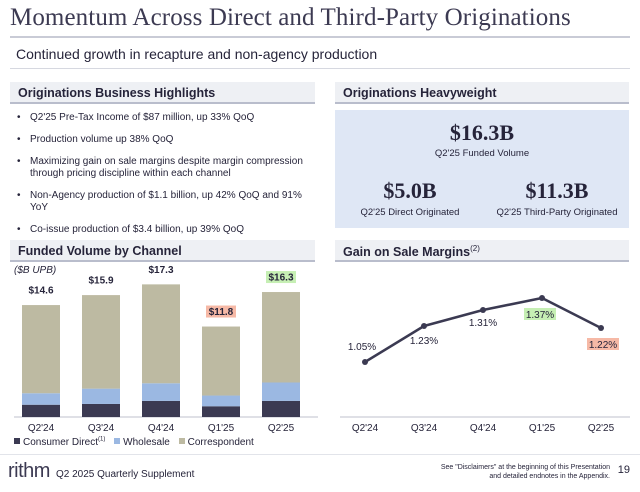  I want to click on gos-heading-text: Gain on Sale Margins, so click(407, 252).